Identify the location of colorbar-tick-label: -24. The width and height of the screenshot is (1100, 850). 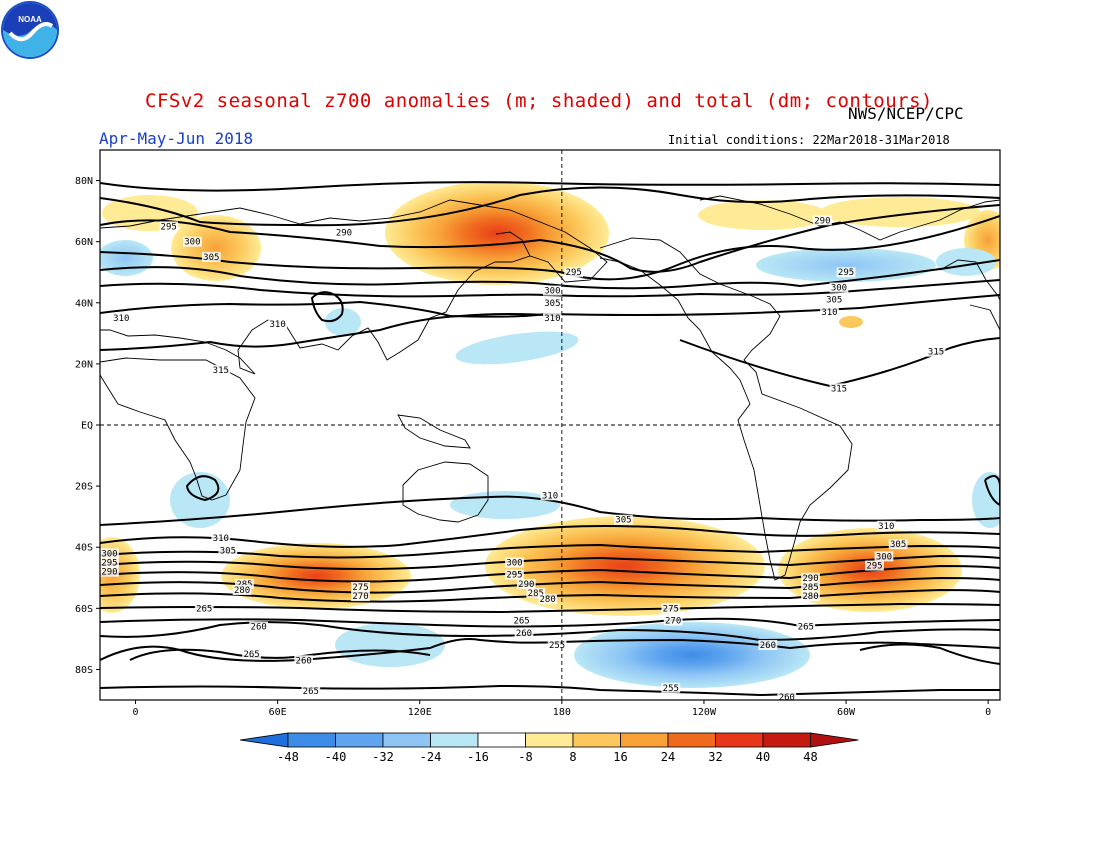
(431, 757).